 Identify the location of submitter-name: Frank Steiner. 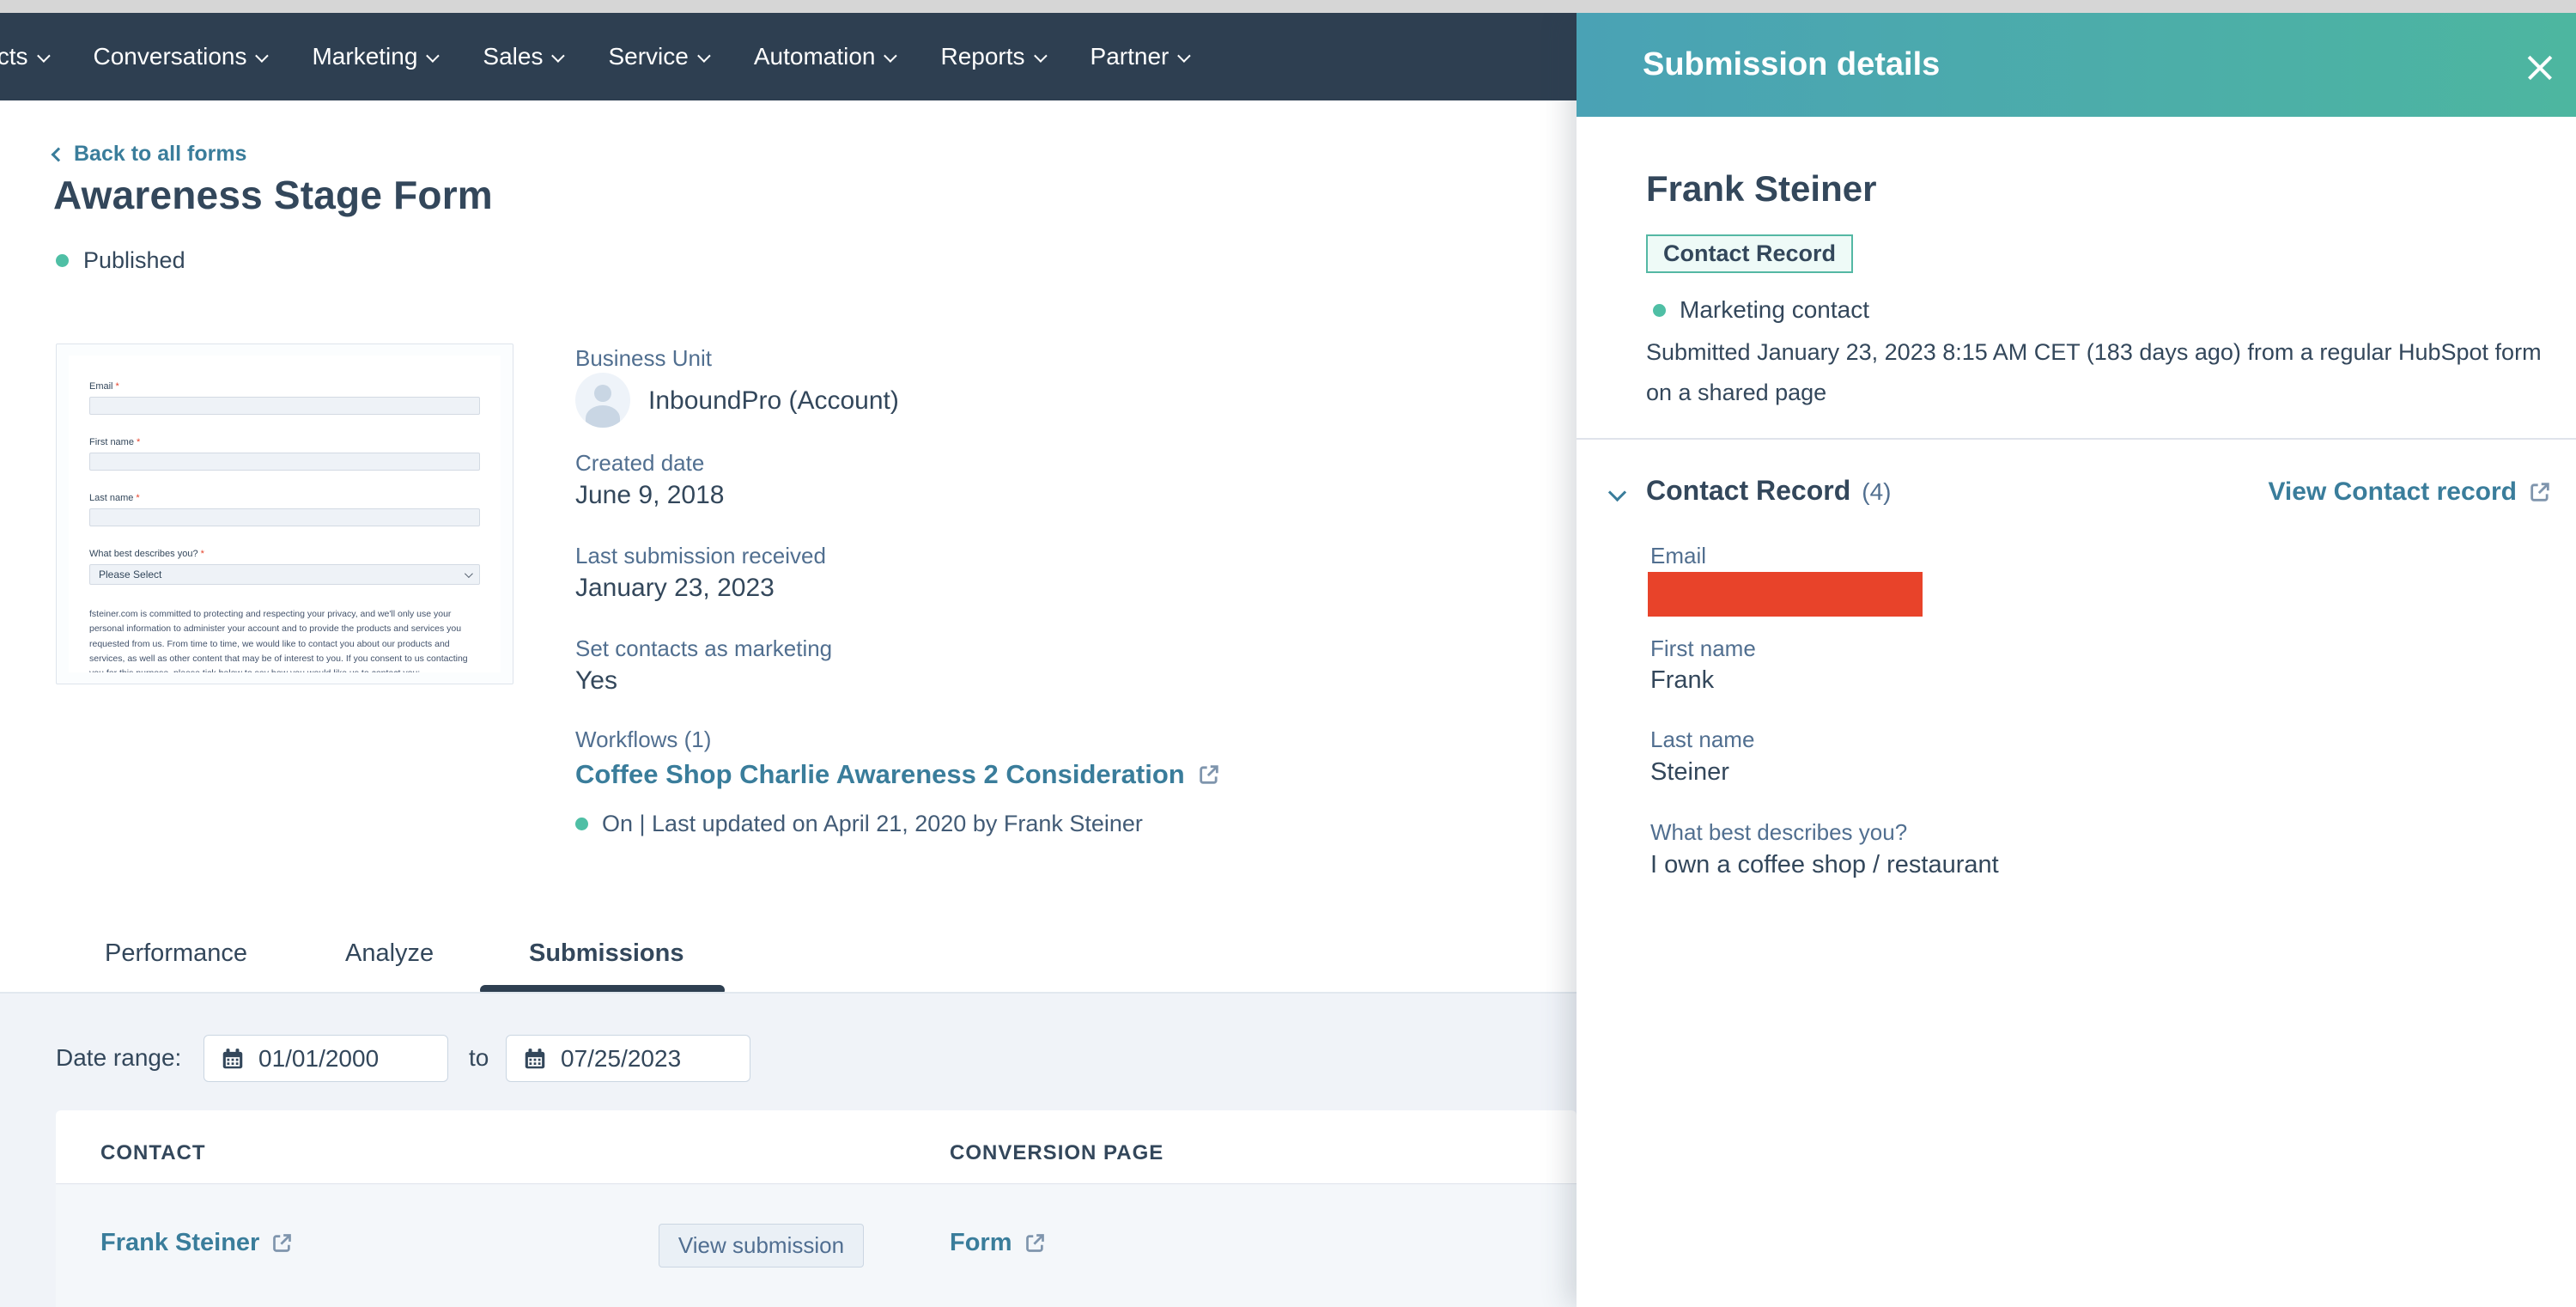
(1762, 189).